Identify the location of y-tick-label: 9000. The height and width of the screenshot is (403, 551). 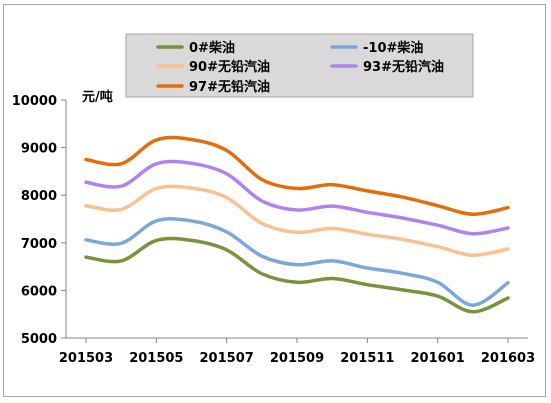
(39, 149).